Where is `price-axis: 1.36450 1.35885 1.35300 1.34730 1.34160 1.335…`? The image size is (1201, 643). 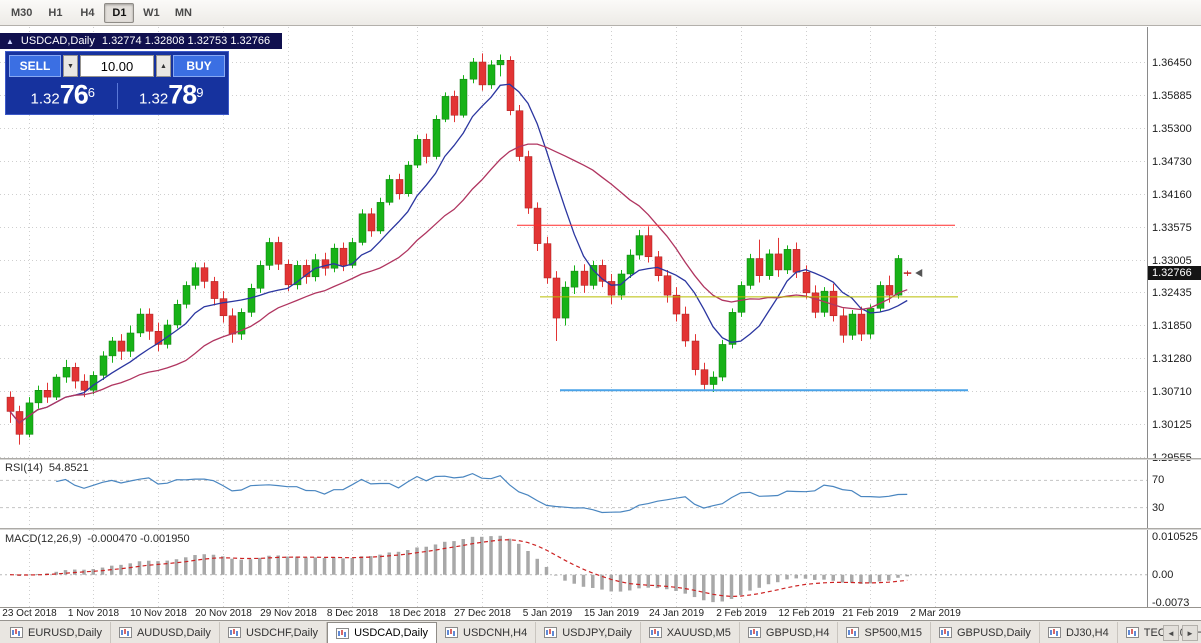
price-axis: 1.36450 1.35885 1.35300 1.34730 1.34160 1.335… is located at coordinates (1174, 318).